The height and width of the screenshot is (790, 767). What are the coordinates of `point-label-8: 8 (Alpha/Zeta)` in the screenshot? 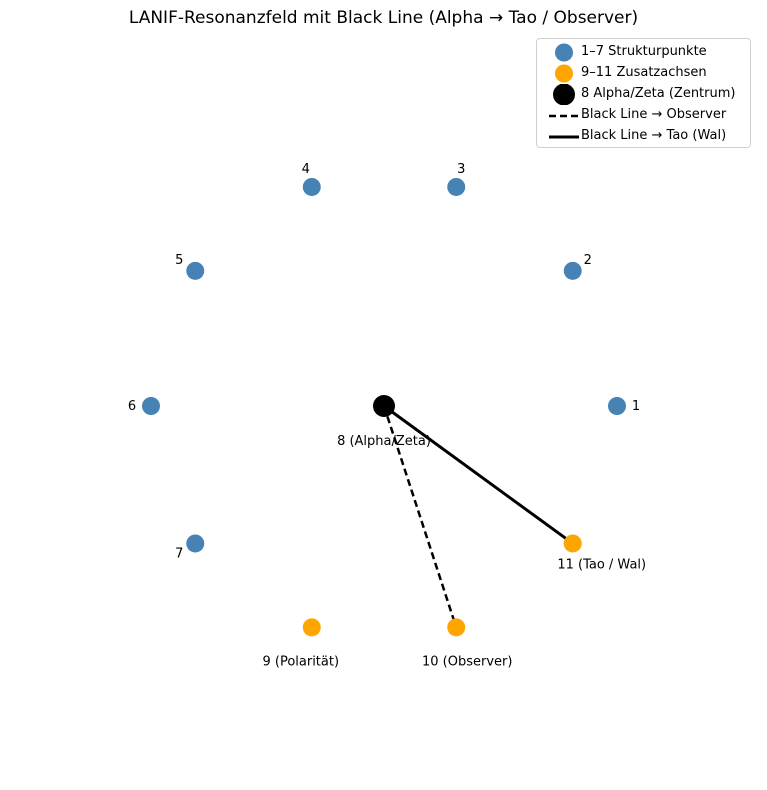 It's located at (384, 441).